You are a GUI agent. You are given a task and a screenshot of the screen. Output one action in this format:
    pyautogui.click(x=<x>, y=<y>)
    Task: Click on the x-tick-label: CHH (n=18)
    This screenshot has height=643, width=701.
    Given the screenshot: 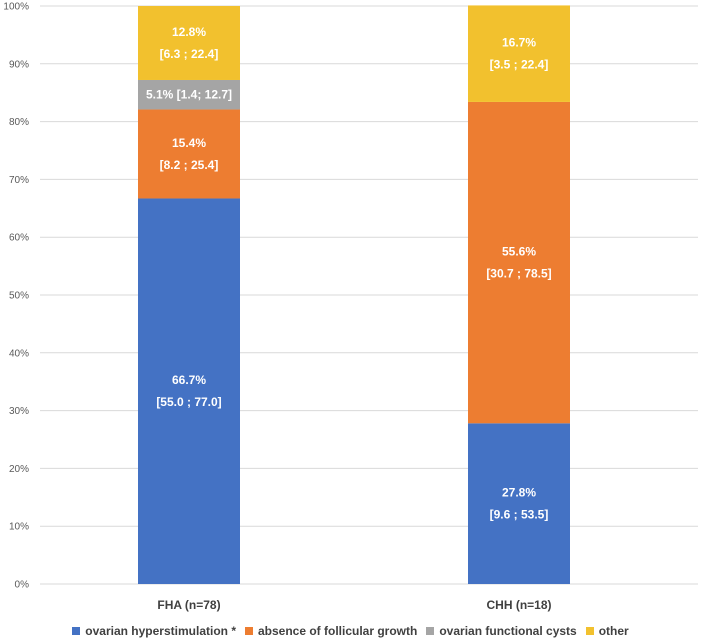 What is the action you would take?
    pyautogui.click(x=518, y=605)
    